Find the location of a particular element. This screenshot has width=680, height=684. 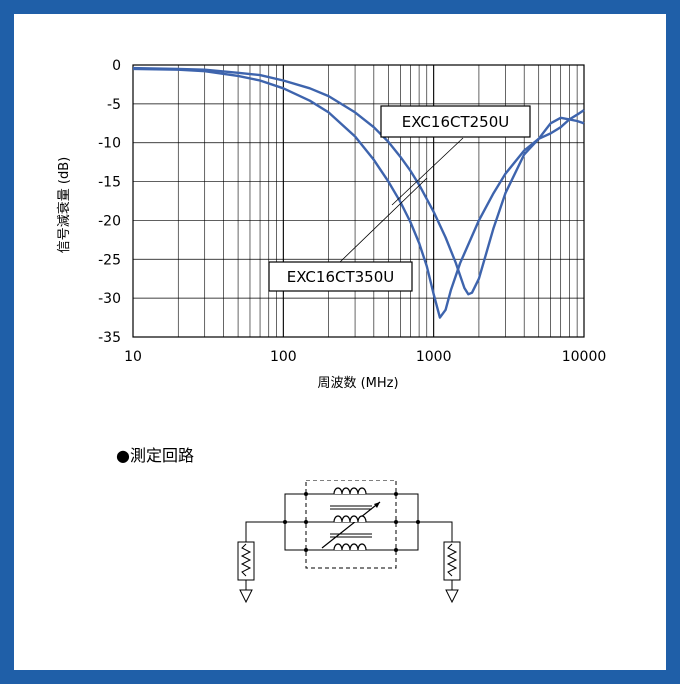

x-tick-label: 10 is located at coordinates (133, 357).